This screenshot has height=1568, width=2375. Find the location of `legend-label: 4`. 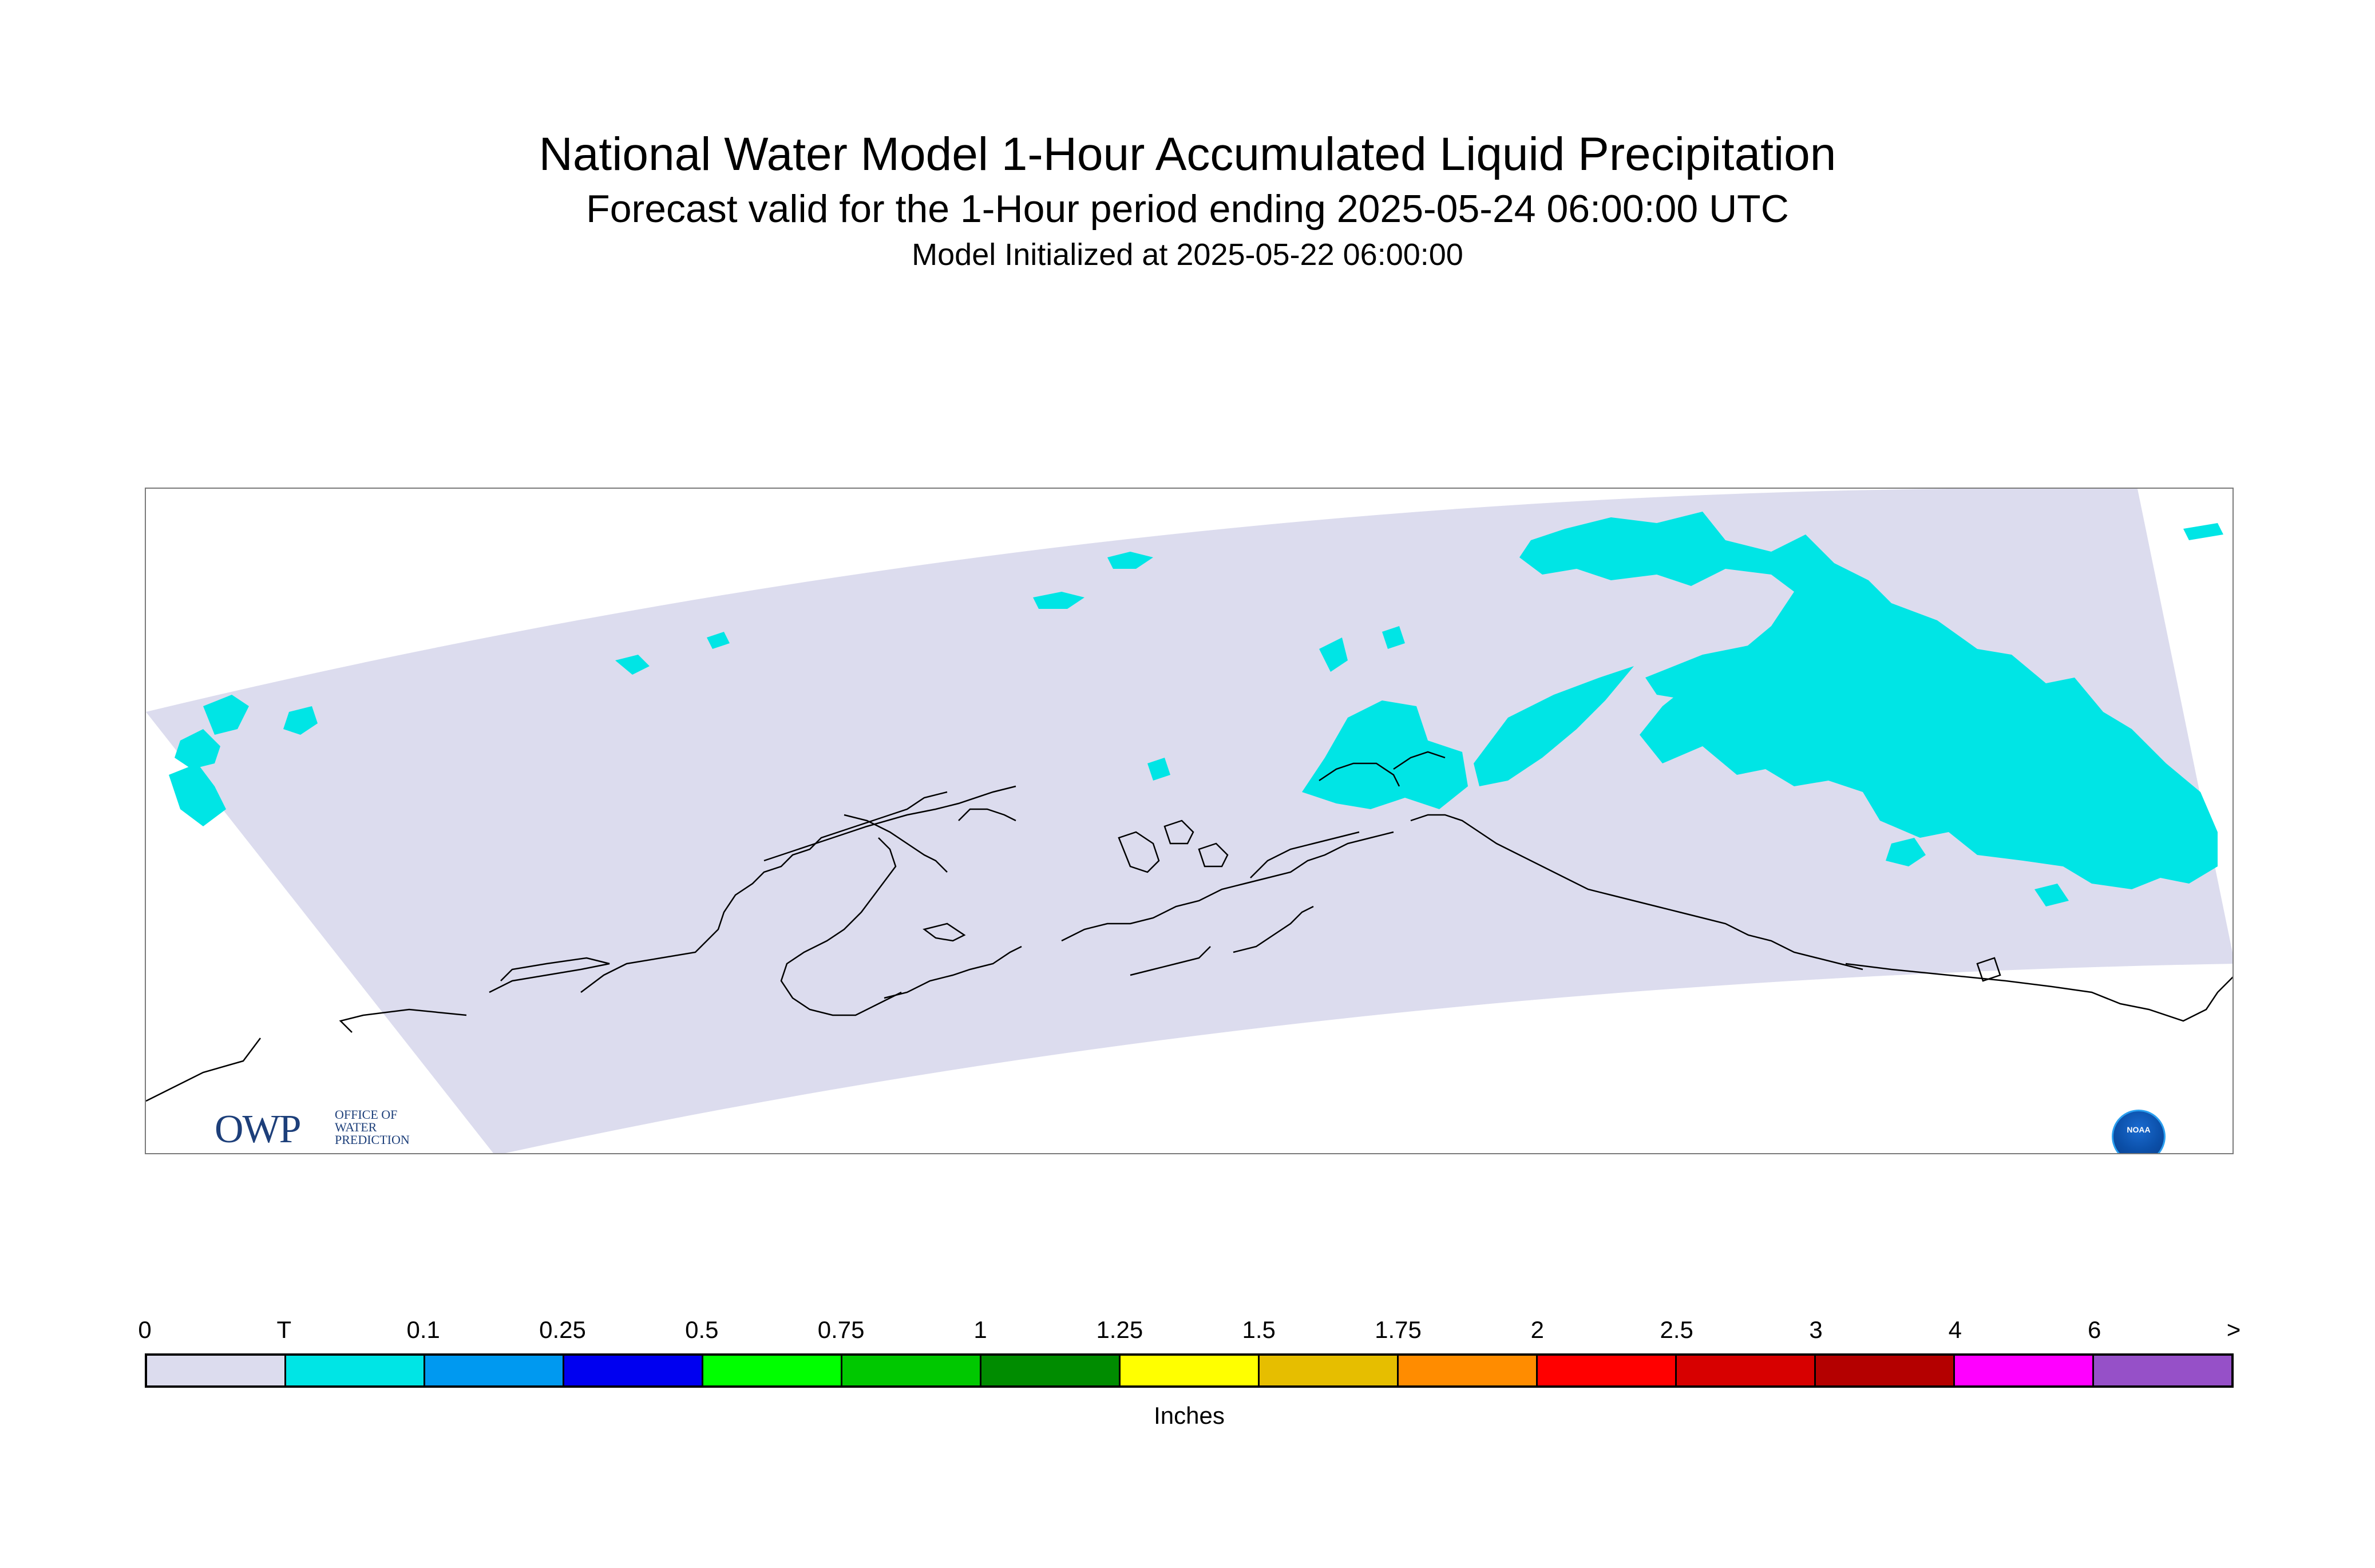

legend-label: 4 is located at coordinates (1955, 1329).